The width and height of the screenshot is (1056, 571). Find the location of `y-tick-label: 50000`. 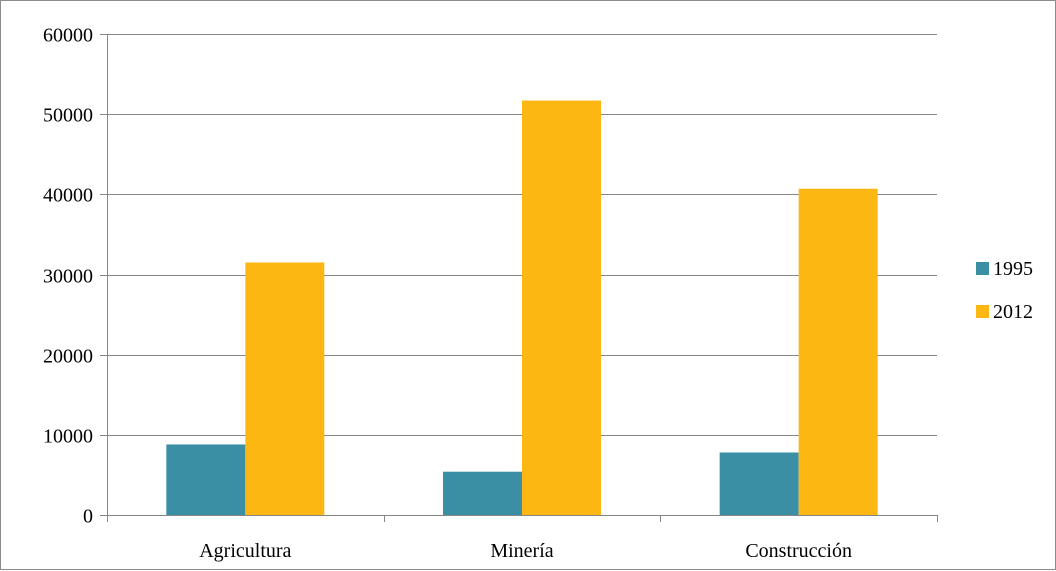

y-tick-label: 50000 is located at coordinates (68, 116).